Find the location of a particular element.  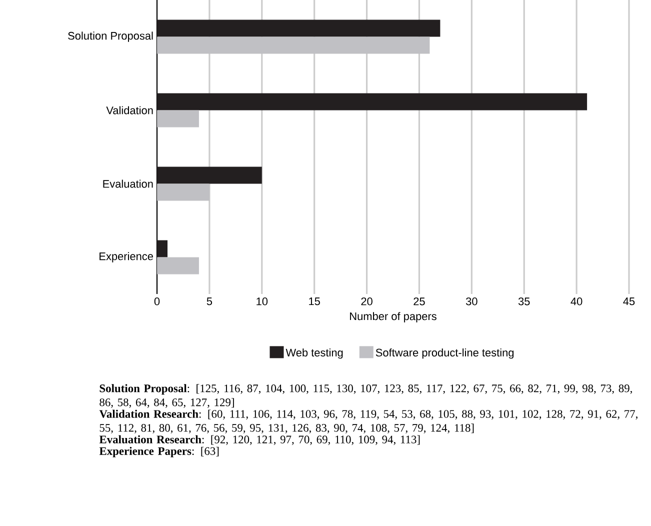

x-tick-label: 15 is located at coordinates (314, 302).